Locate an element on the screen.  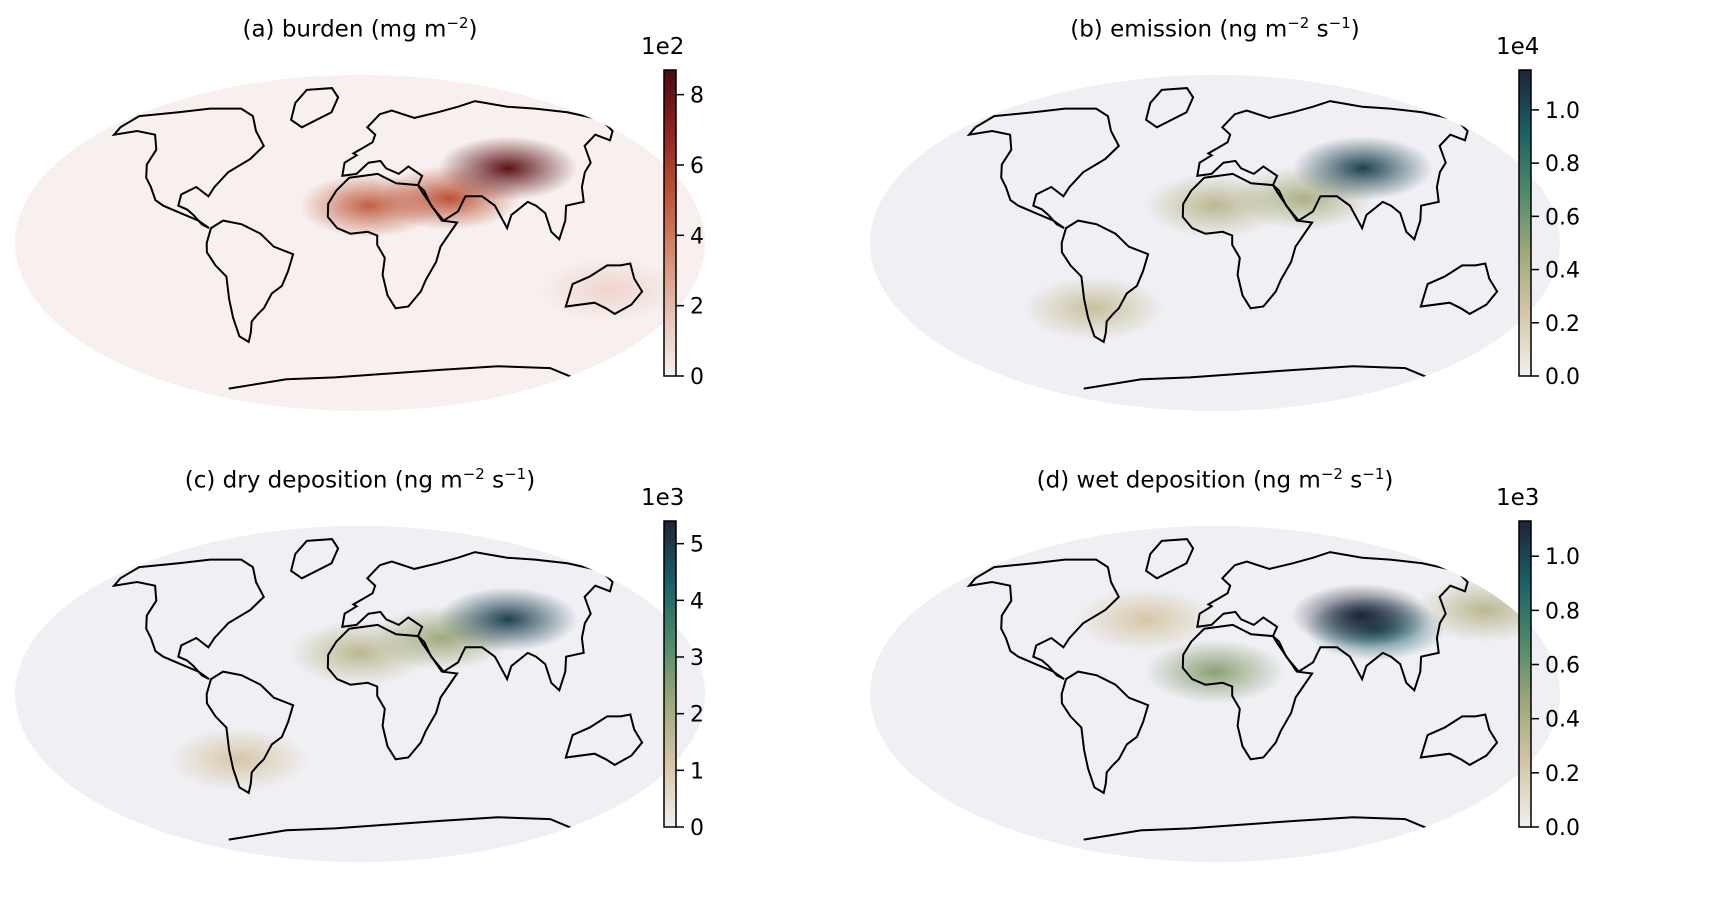
panel-title: (a) burden (mg m−2) is located at coordinates (360, 28).